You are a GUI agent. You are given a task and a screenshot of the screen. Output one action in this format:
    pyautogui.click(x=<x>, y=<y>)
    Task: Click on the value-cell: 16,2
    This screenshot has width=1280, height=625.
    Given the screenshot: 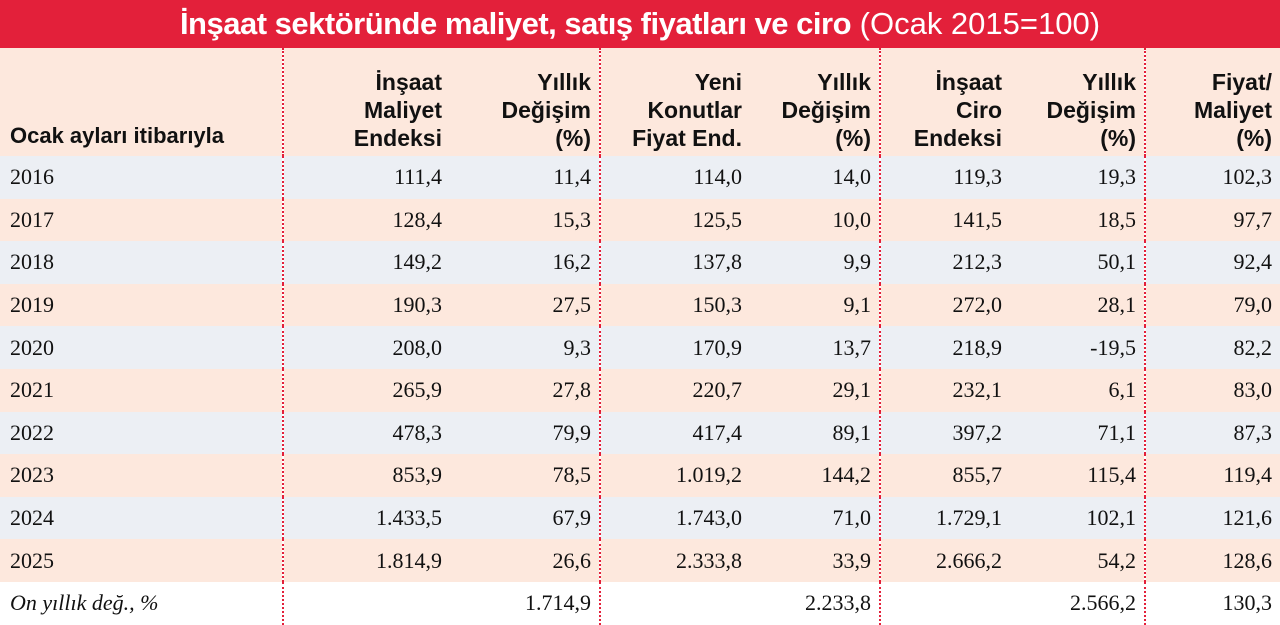 What is the action you would take?
    pyautogui.click(x=525, y=262)
    